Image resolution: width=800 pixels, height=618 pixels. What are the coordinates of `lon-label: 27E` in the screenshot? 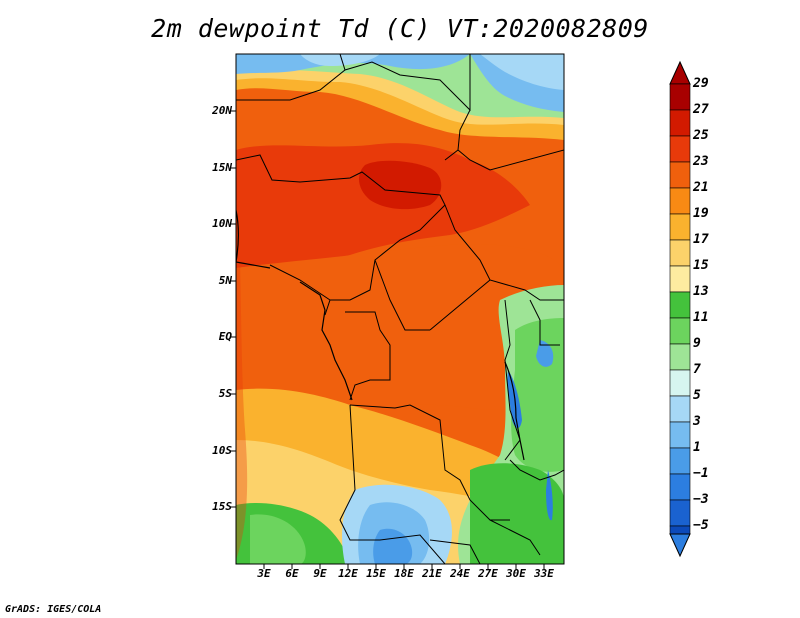 It's located at (488, 573).